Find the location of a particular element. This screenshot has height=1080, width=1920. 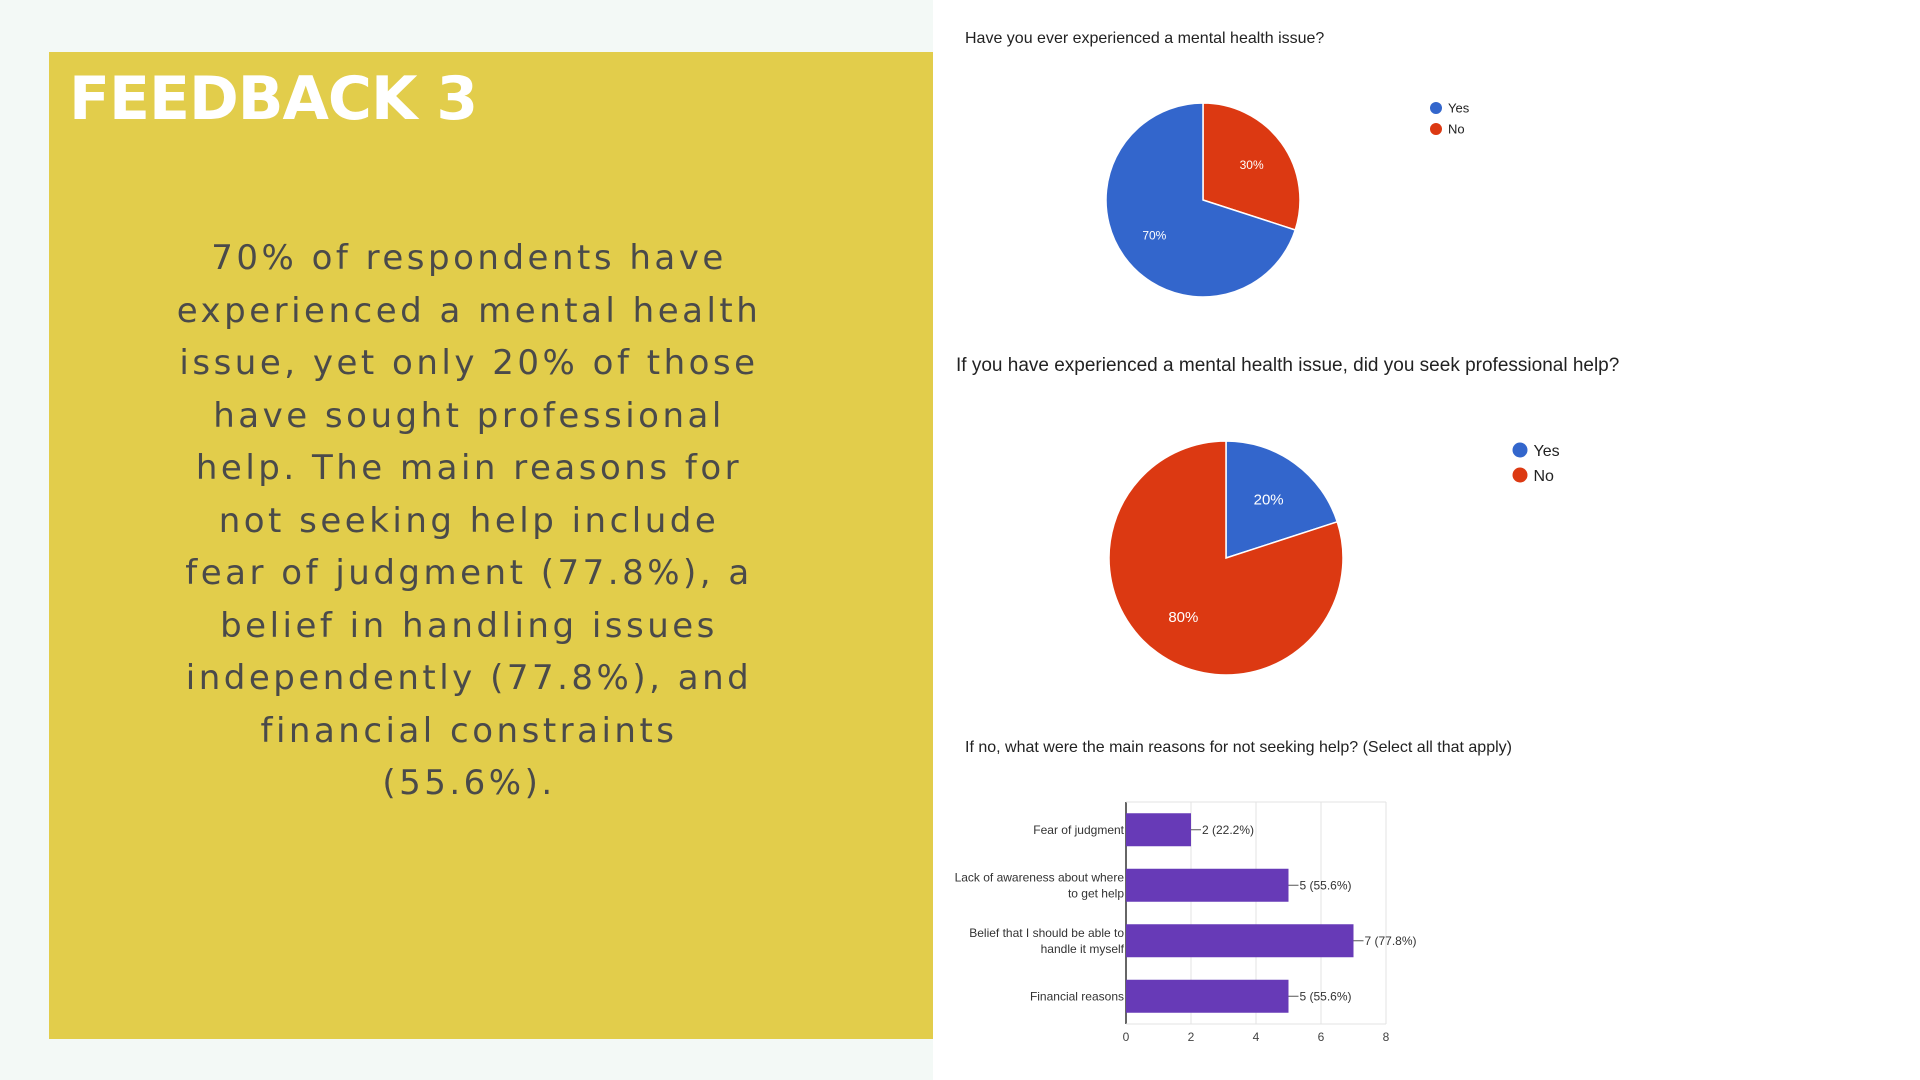

pie-2-slice-no is located at coordinates (1226, 558).